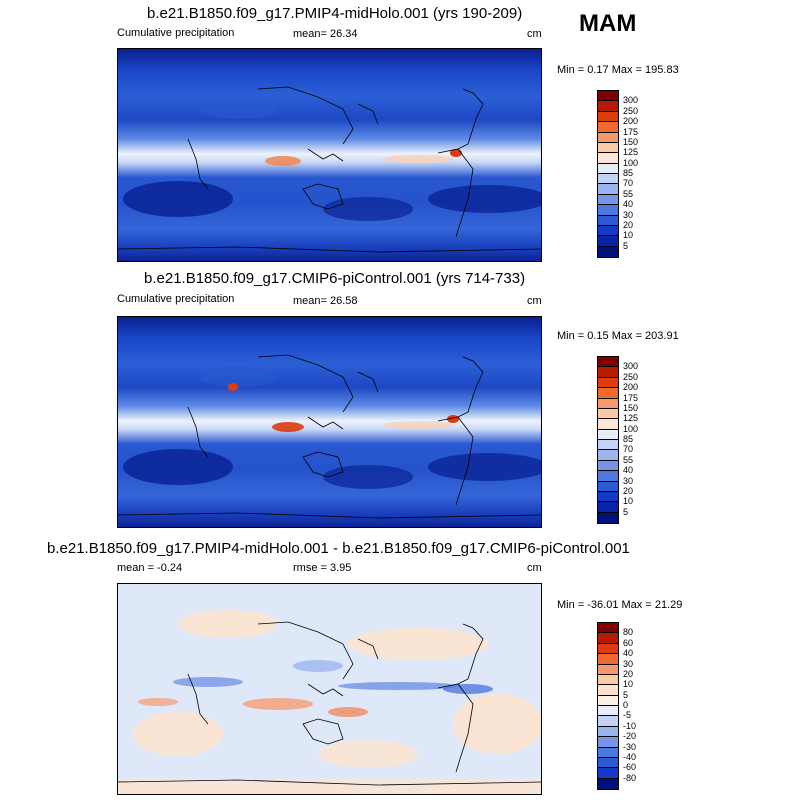 The height and width of the screenshot is (800, 800). What do you see at coordinates (628, 642) in the screenshot?
I see `colorbar-tick-label: 60` at bounding box center [628, 642].